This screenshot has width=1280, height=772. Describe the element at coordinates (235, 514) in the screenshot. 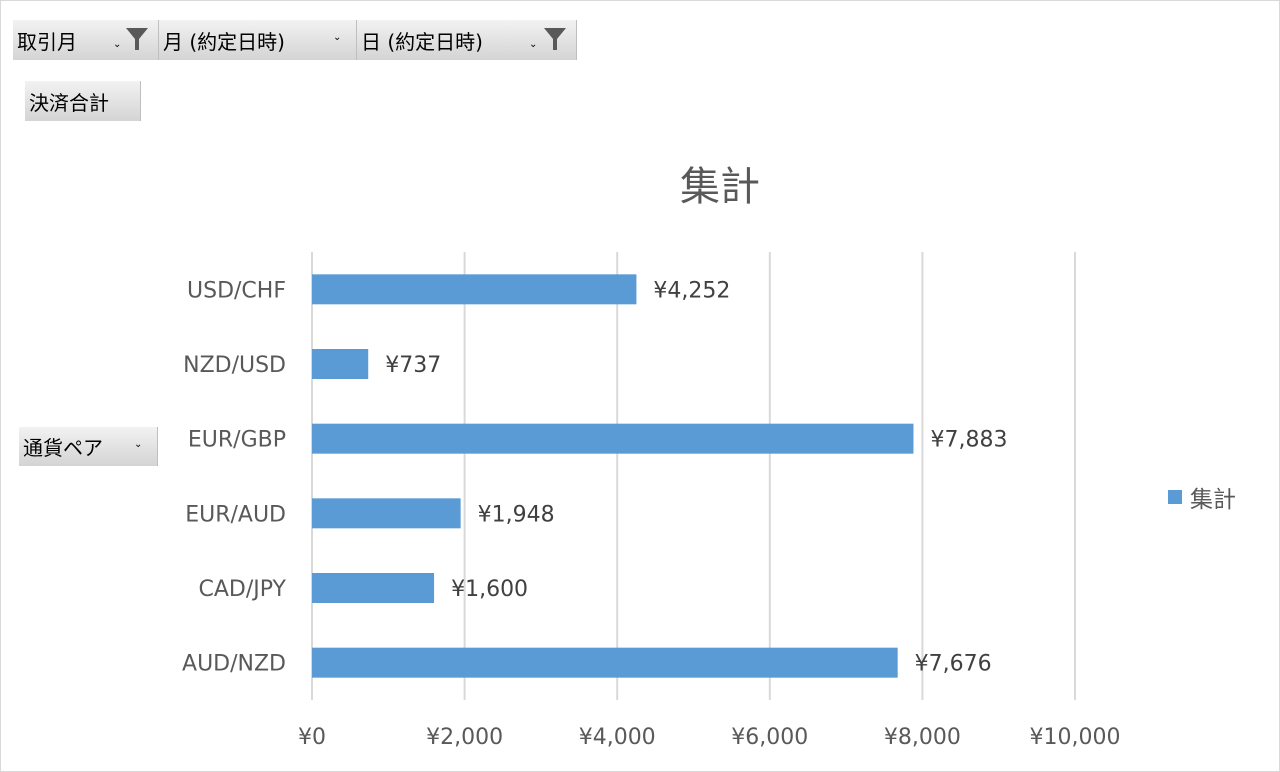

I see `y-category-label: EUR/AUD` at that location.